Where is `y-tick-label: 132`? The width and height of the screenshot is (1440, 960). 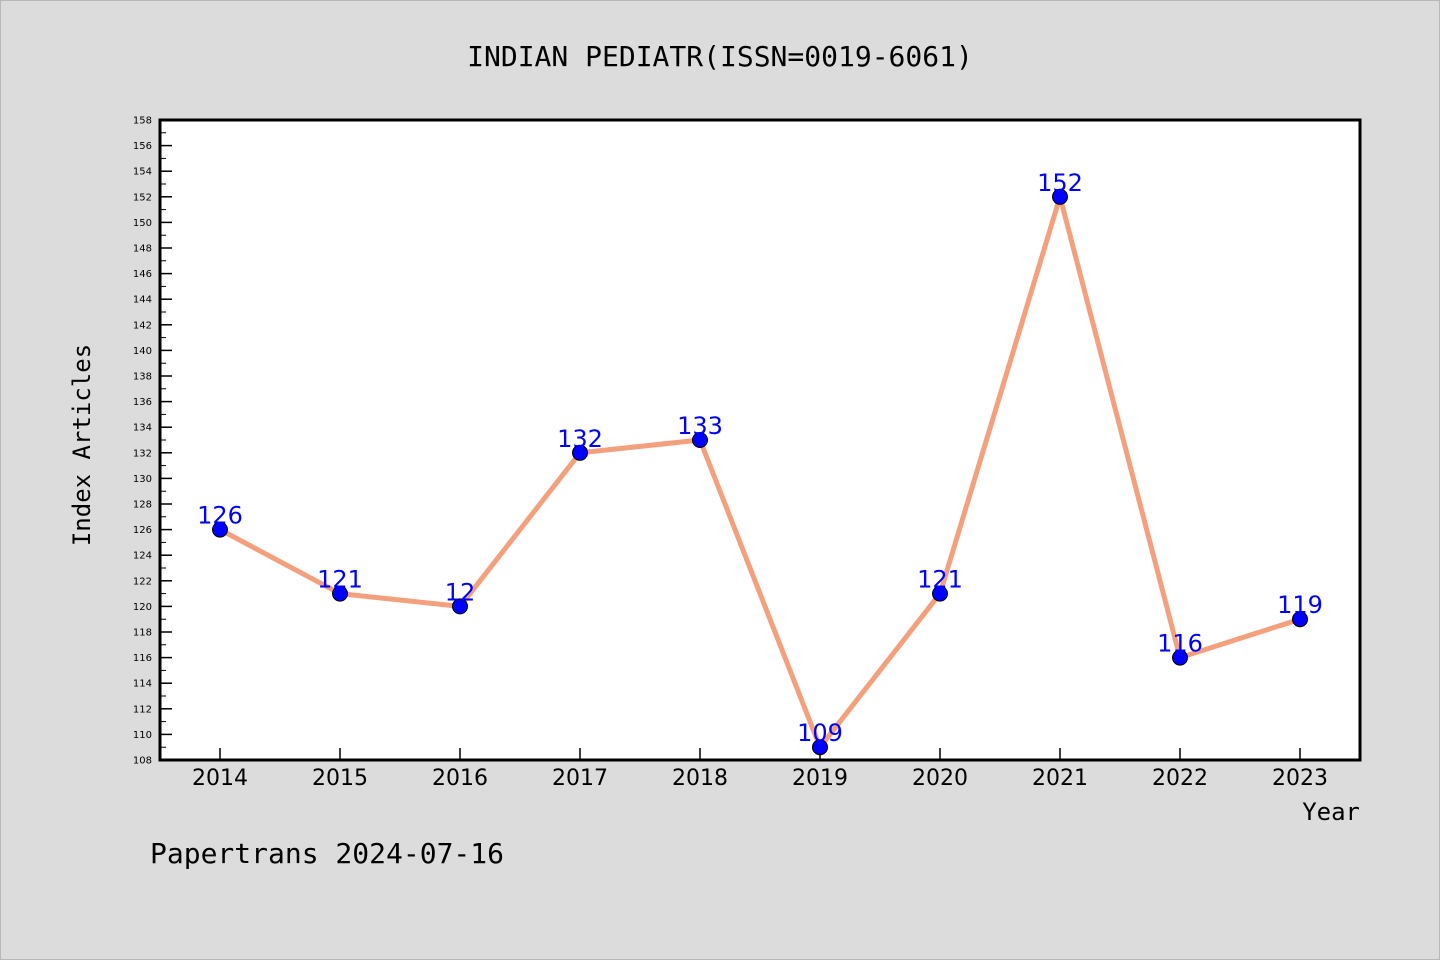
y-tick-label: 132 is located at coordinates (142, 453).